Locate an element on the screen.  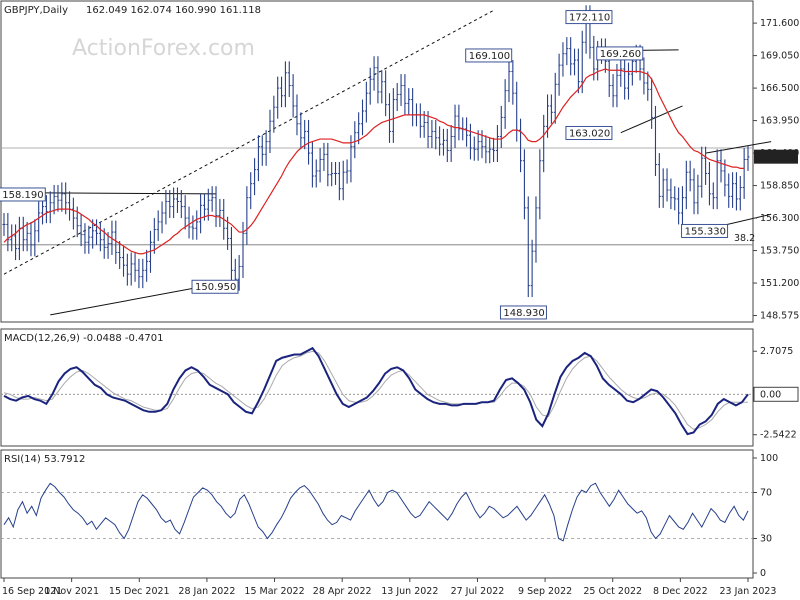
macd-current-box is located at coordinates (776, 394).